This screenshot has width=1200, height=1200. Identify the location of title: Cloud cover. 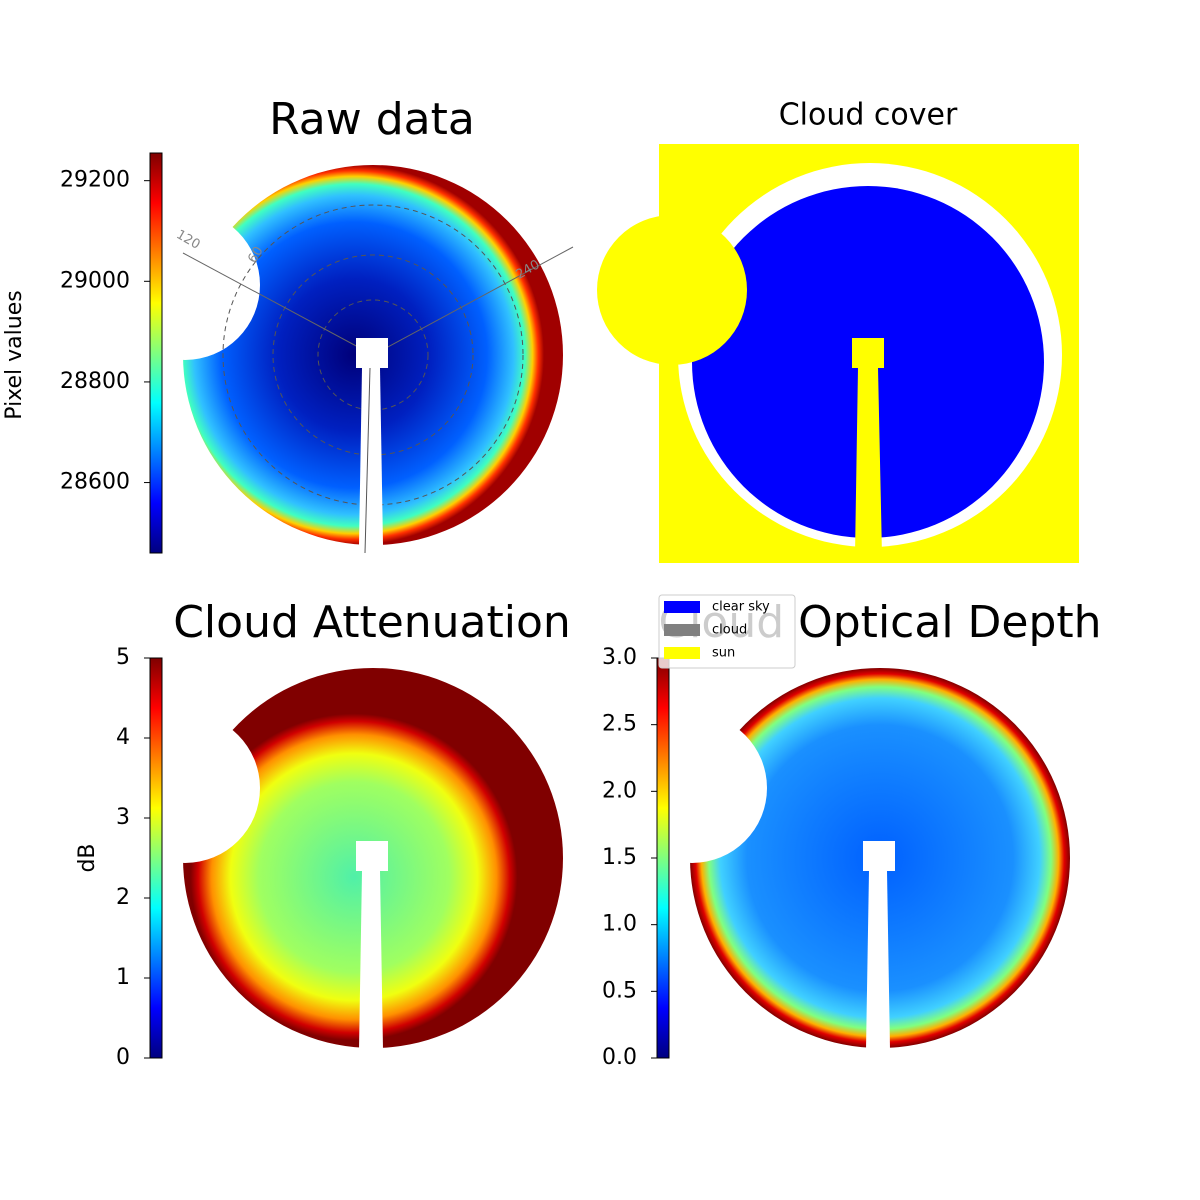
(868, 115).